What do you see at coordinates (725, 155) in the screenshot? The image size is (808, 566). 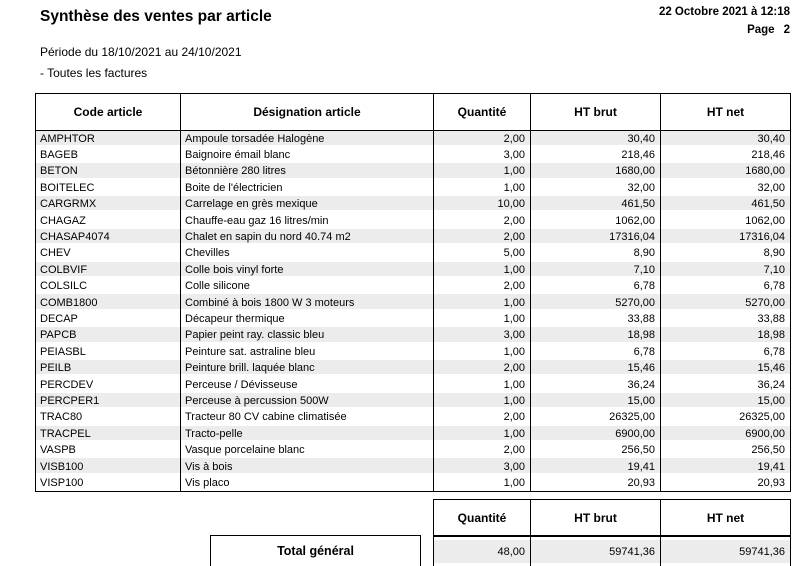 I see `ht-net-cell: 218,46` at bounding box center [725, 155].